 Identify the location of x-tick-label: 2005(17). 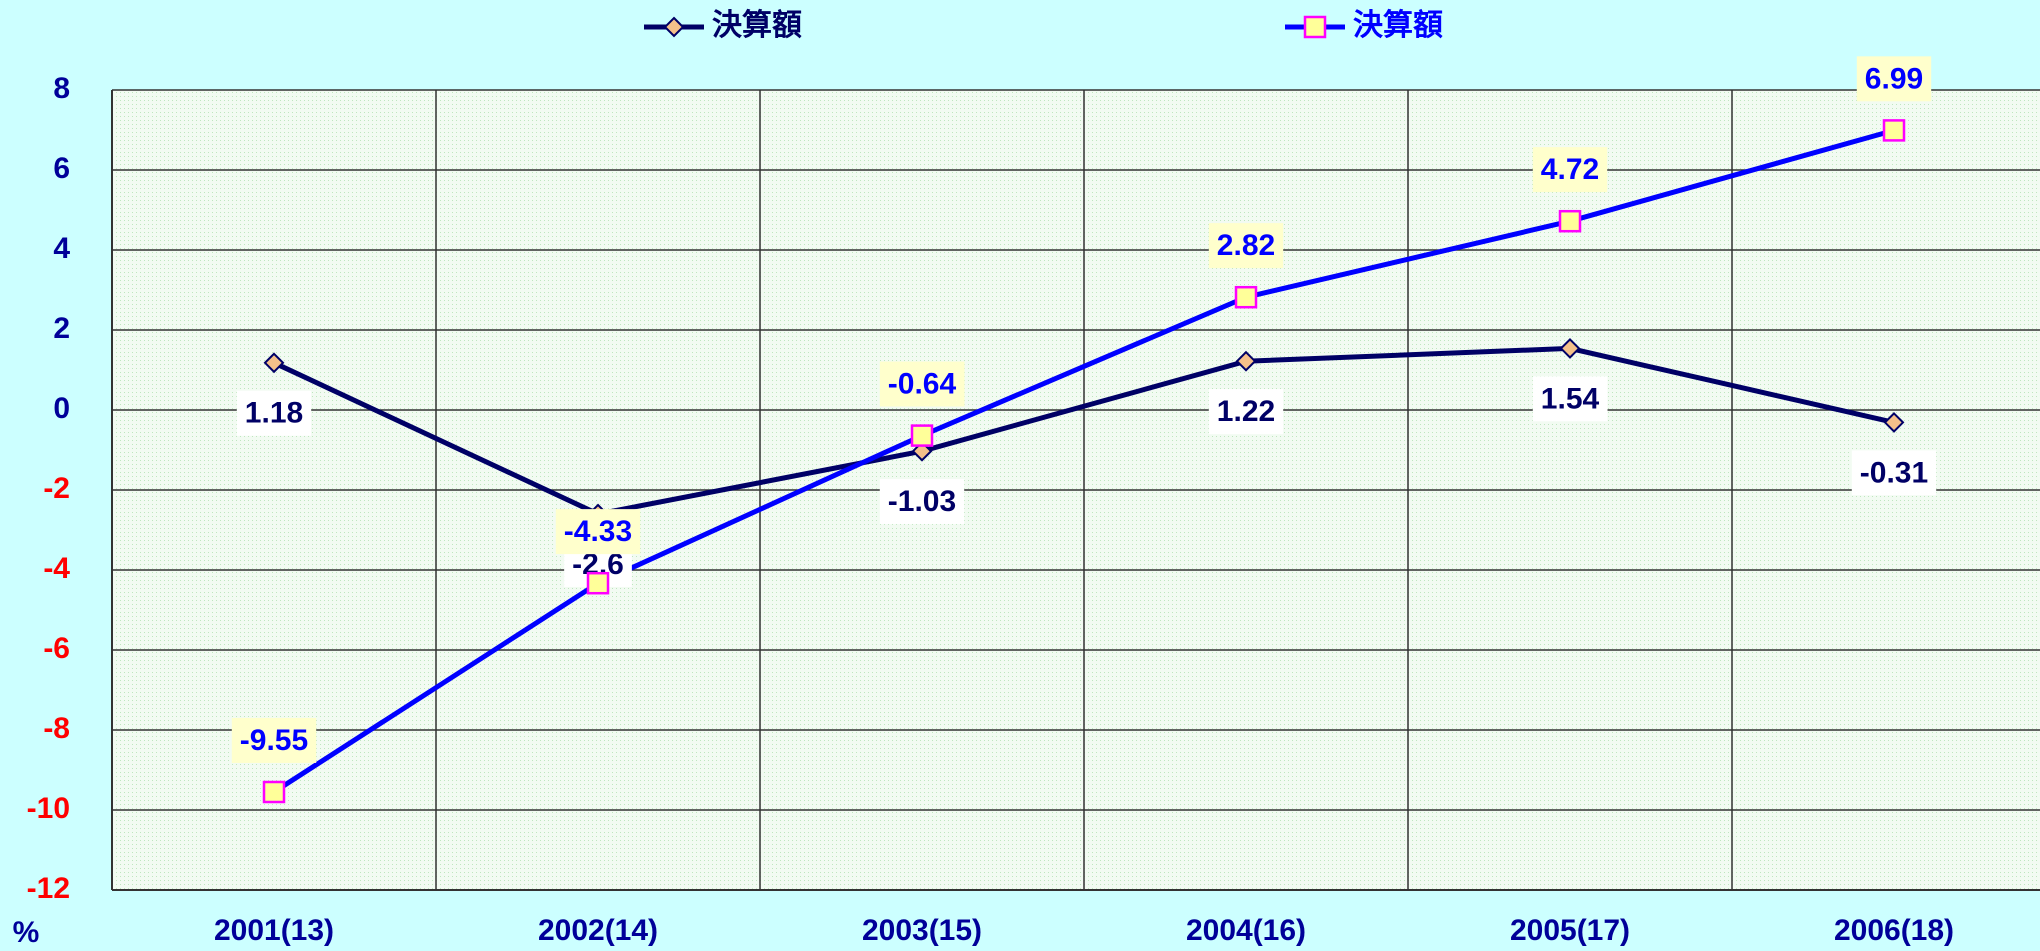
(1570, 930).